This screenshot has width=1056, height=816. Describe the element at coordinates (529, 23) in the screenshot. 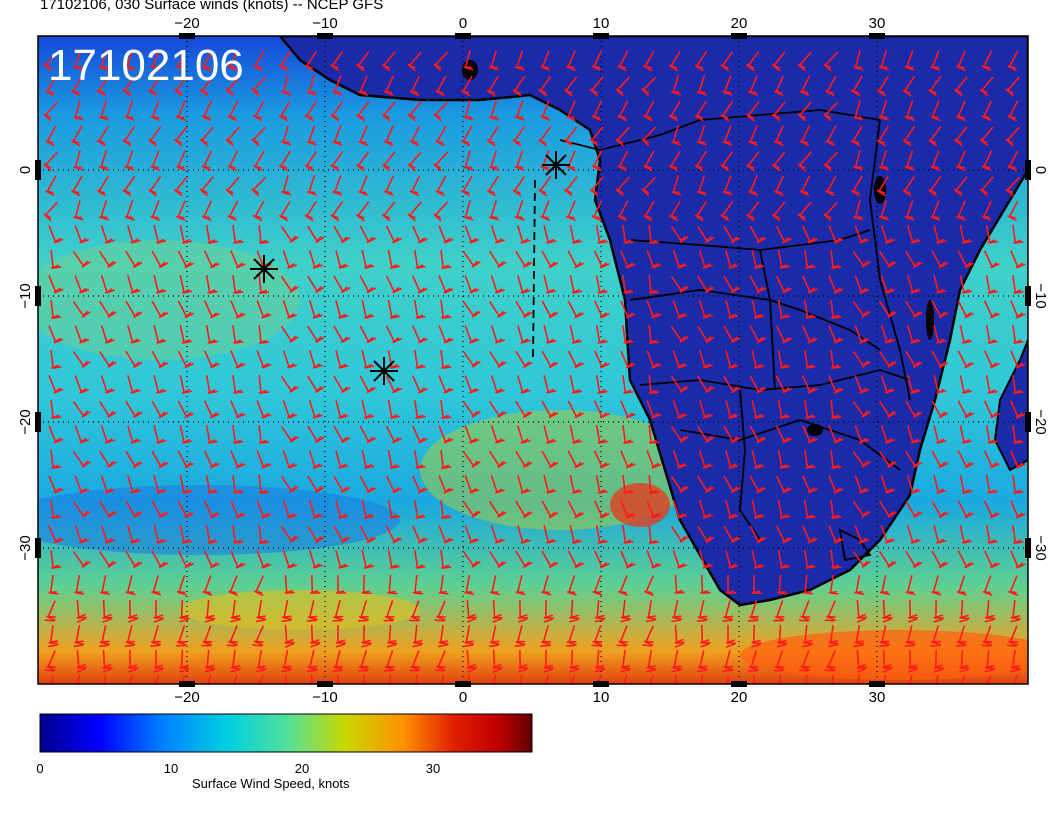

I see `x-tick-labels-top: −20 −10 0 10 20 30` at that location.